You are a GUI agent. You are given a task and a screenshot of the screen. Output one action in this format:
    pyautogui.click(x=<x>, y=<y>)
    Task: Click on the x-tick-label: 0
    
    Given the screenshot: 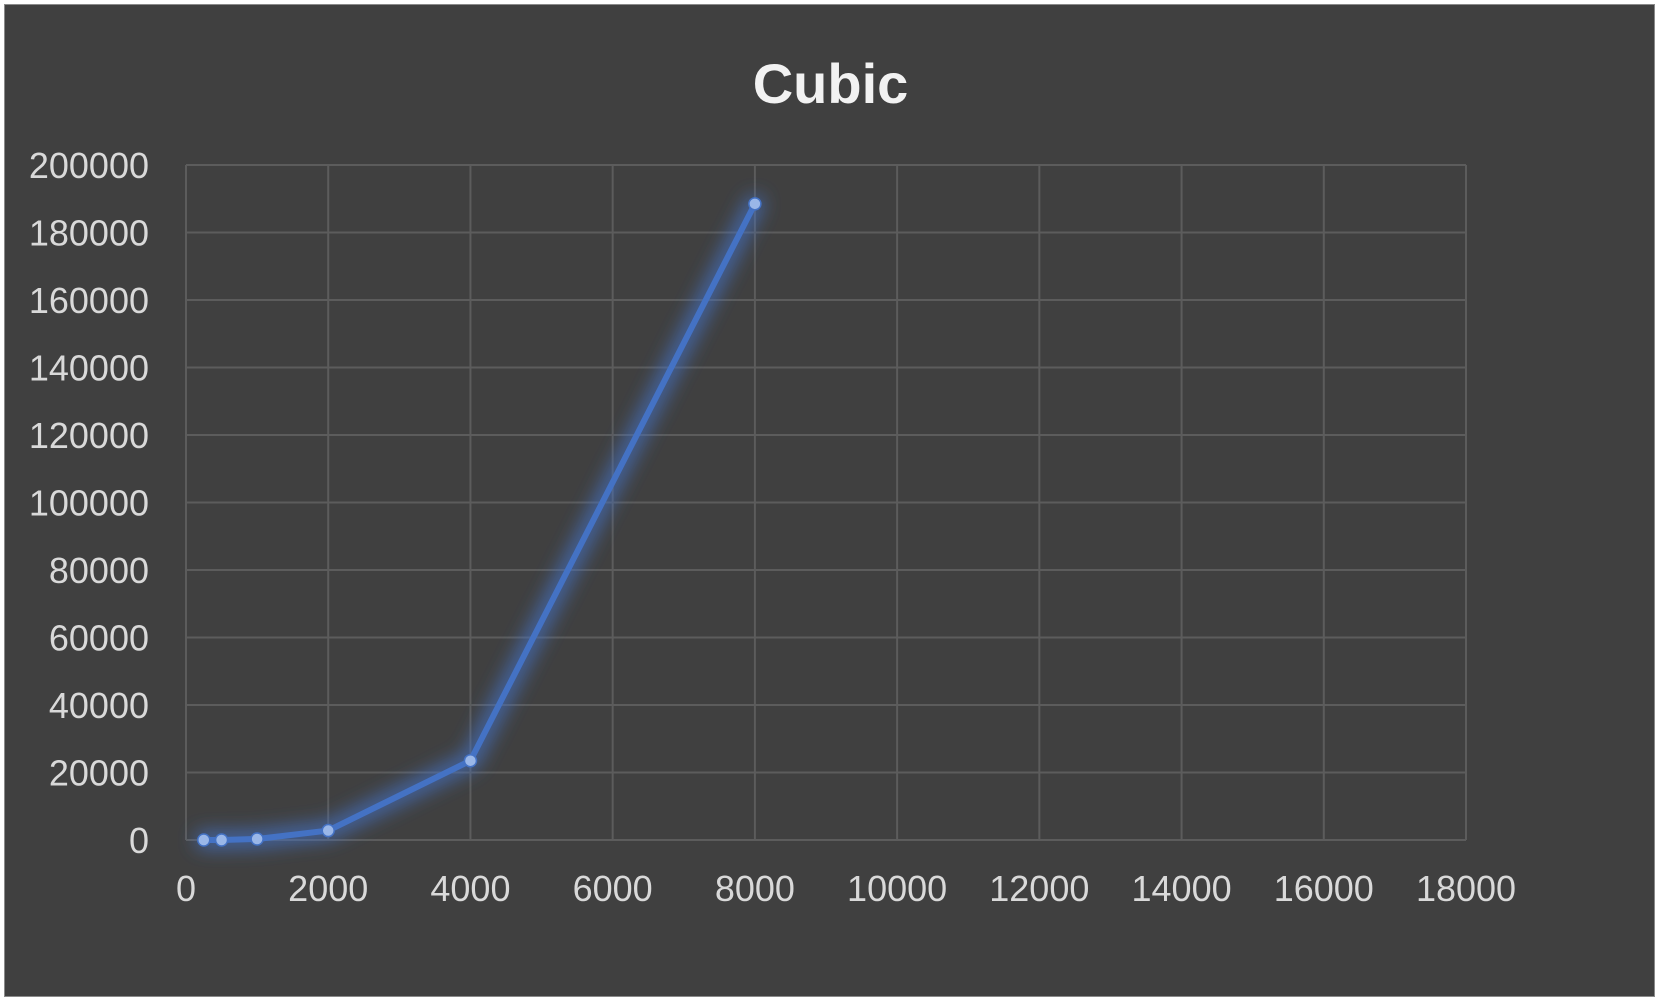 What is the action you would take?
    pyautogui.click(x=186, y=888)
    